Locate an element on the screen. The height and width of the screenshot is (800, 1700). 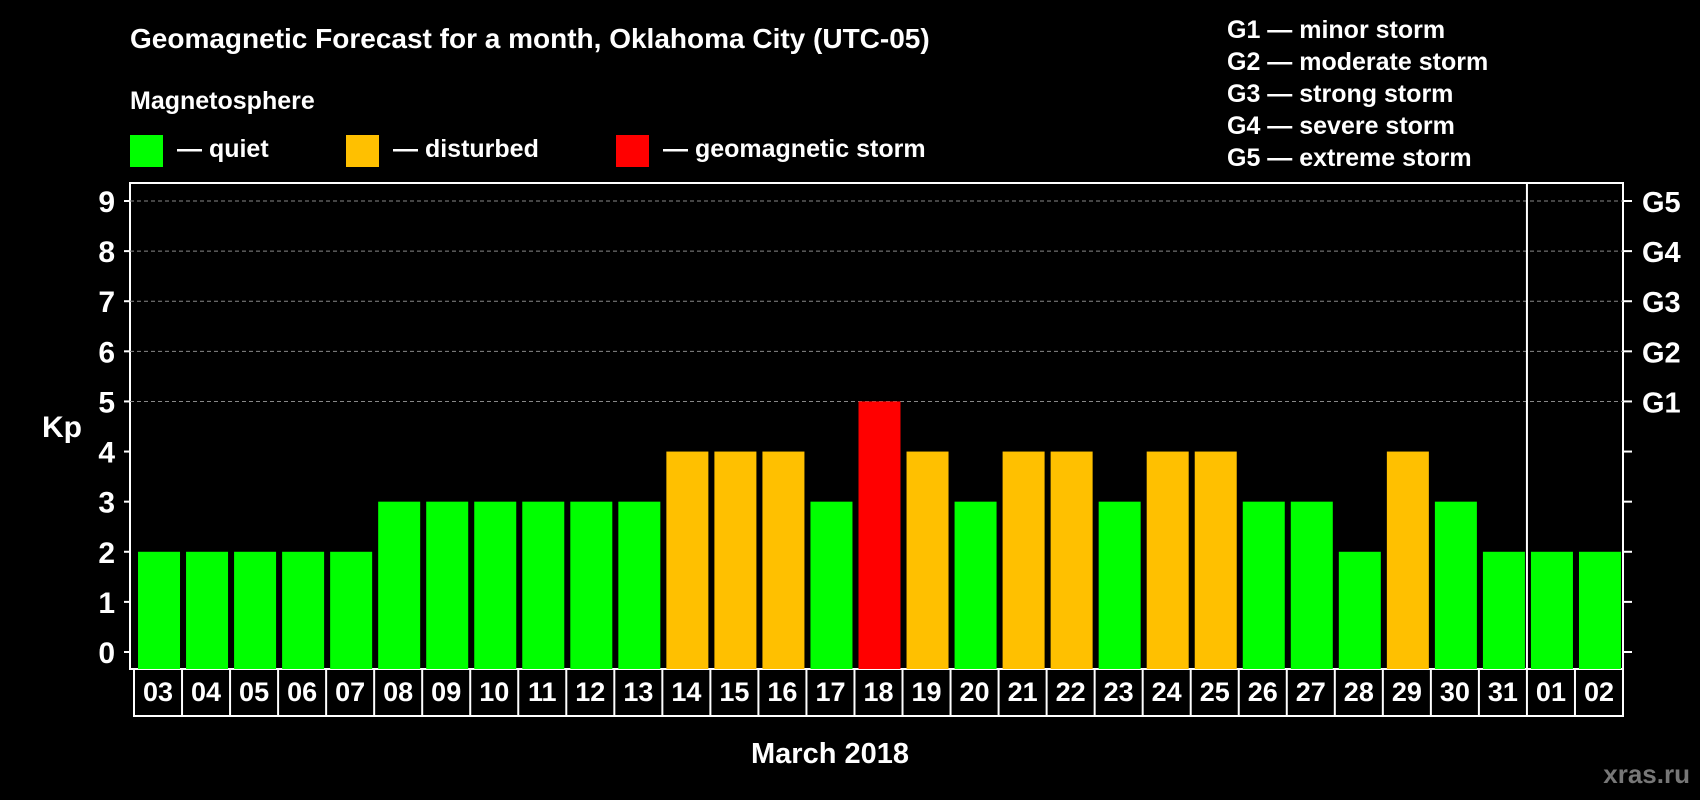
x-tick-label-19: 19 is located at coordinates (927, 692).